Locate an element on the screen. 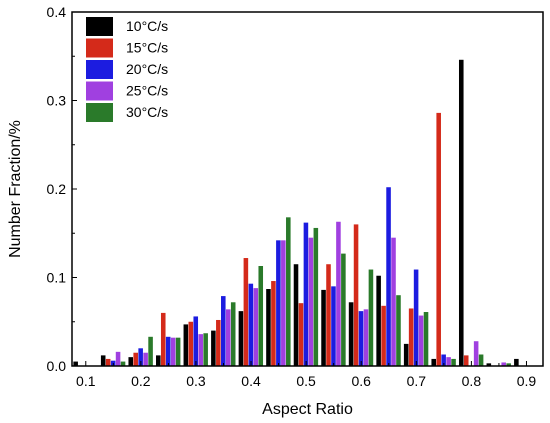  x-tick-label: 0.8 is located at coordinates (472, 381).